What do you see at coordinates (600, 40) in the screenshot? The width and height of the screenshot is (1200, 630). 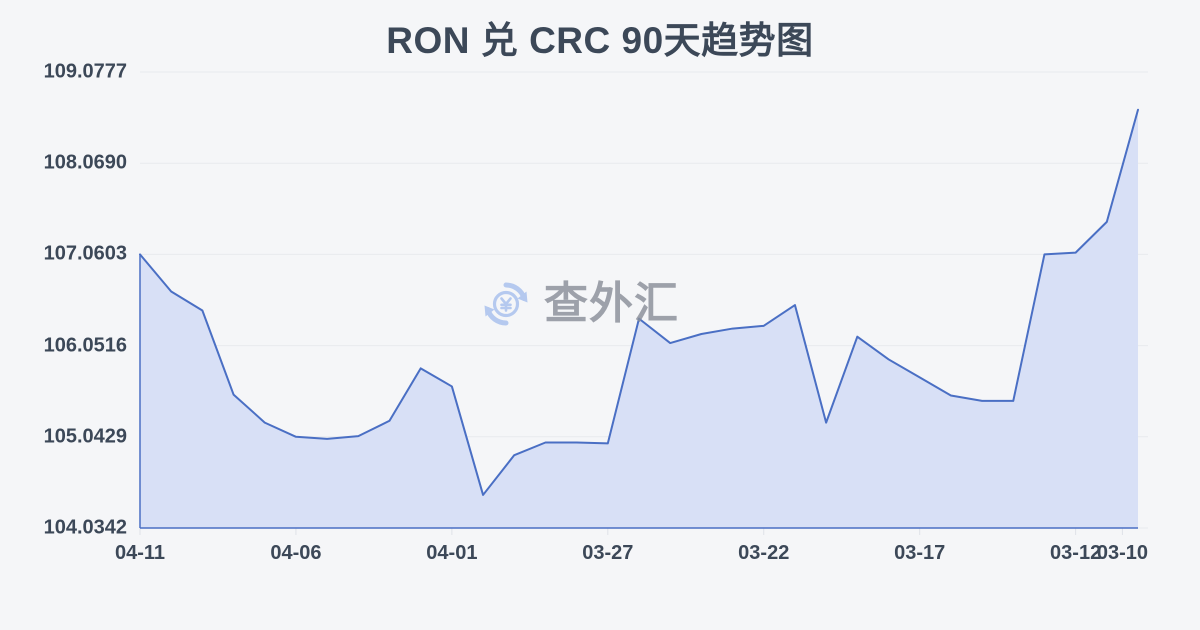 I see `page-title: RON 兑 CRC 90天趋势图` at bounding box center [600, 40].